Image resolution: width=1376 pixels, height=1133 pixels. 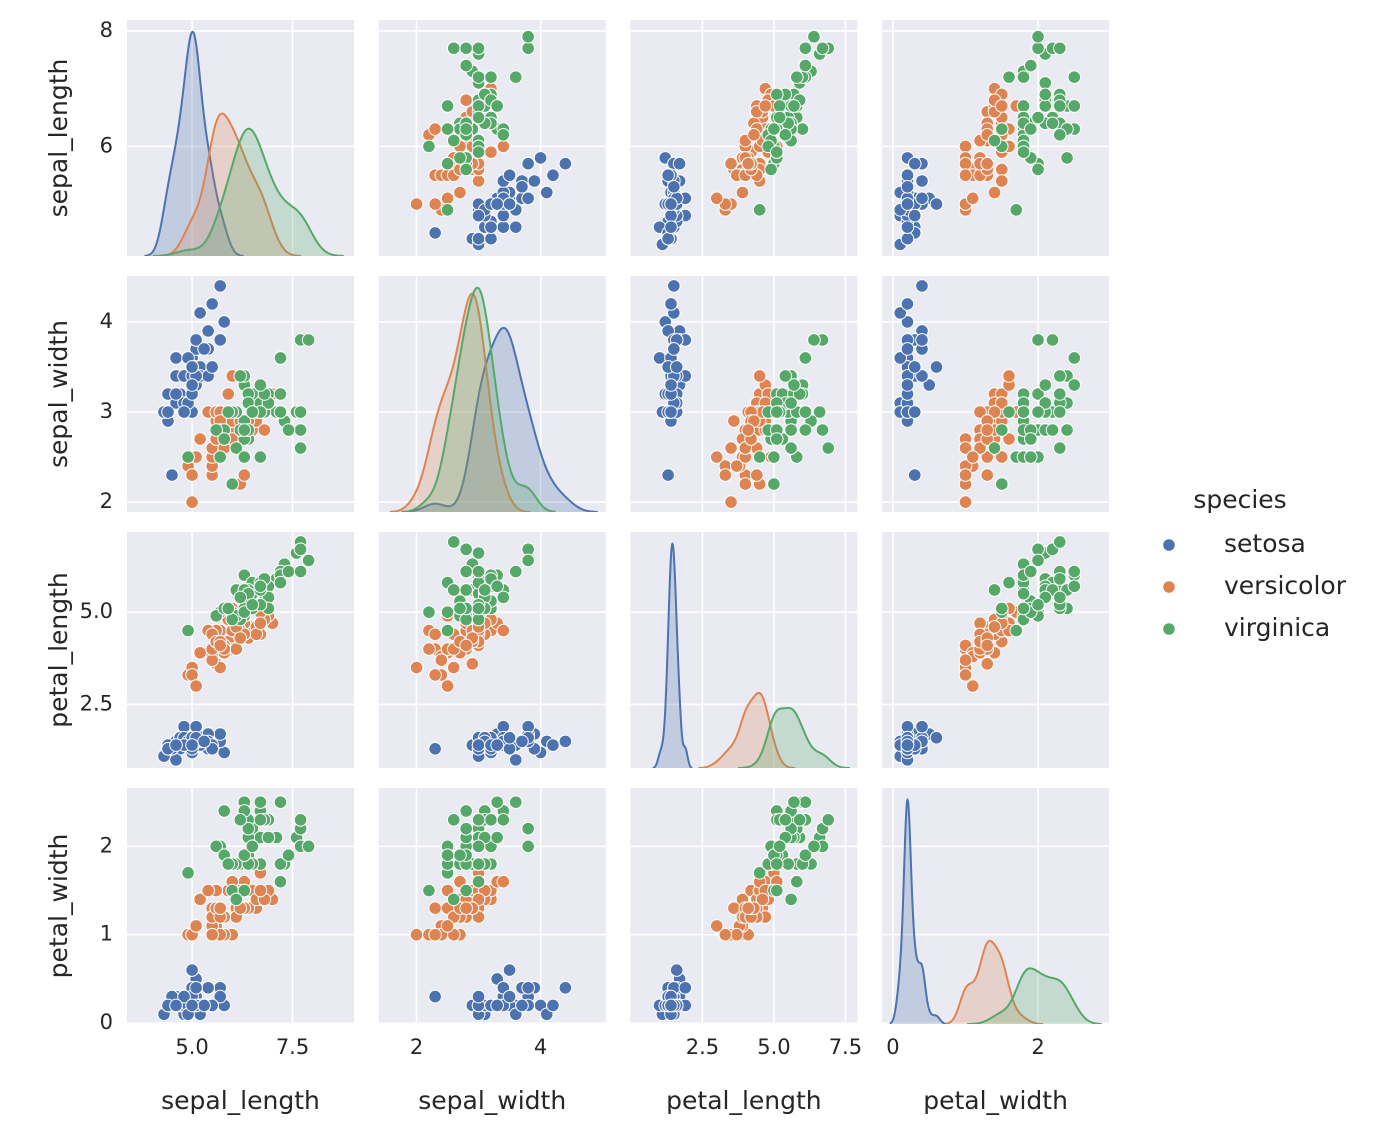 What do you see at coordinates (1277, 627) in the screenshot?
I see `legend-label: virginica` at bounding box center [1277, 627].